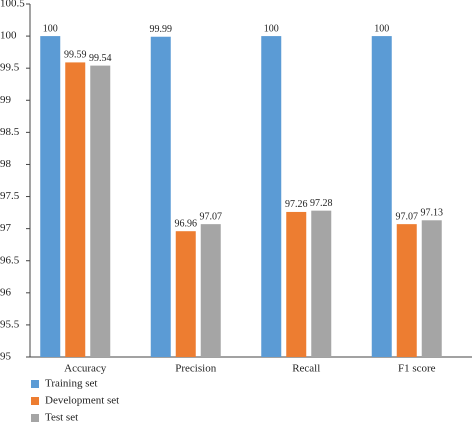 This screenshot has height=423, width=474. Describe the element at coordinates (6, 228) in the screenshot. I see `y-tick-label: 97` at that location.